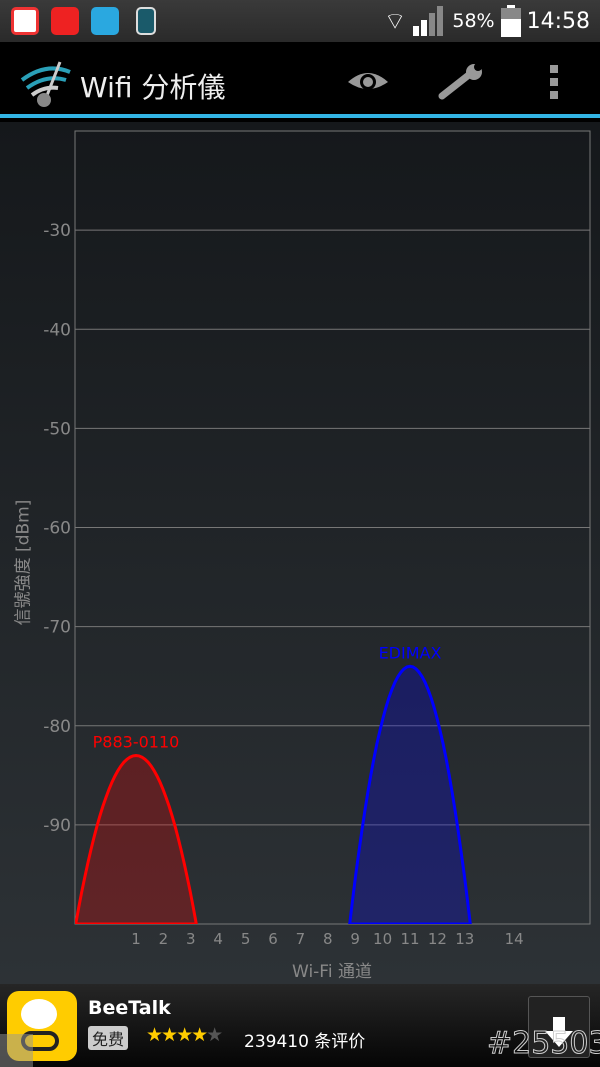 Image resolution: width=600 pixels, height=1067 pixels. Describe the element at coordinates (57, 628) in the screenshot. I see `y-tick-label: -70` at that location.